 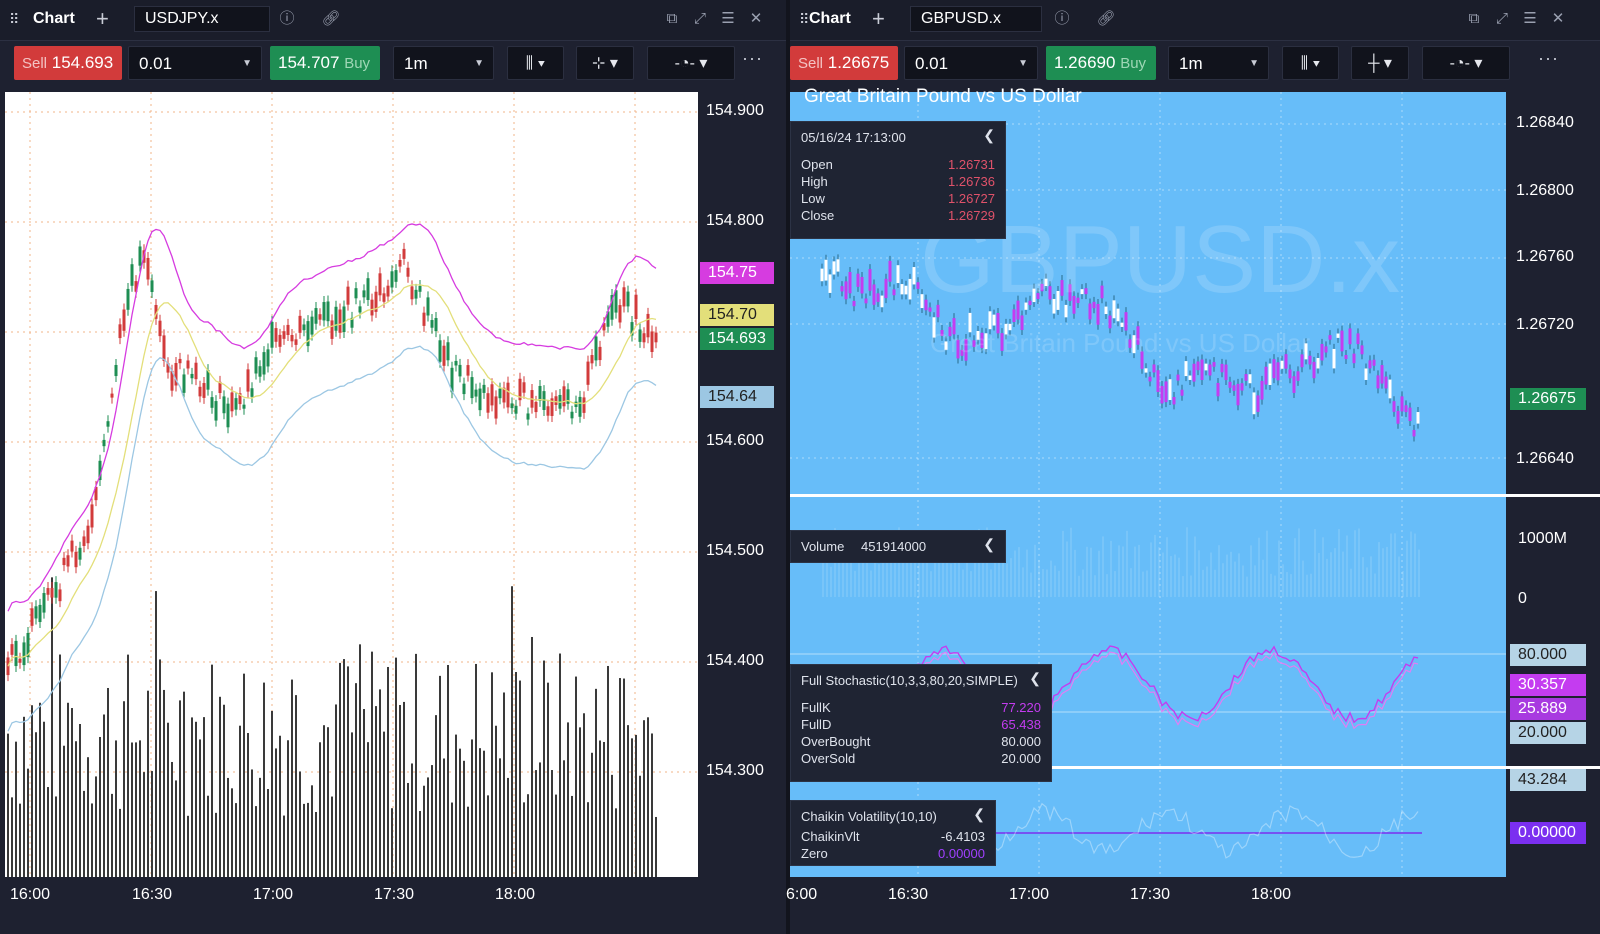 What do you see at coordinates (898, 216) in the screenshot?
I see `ohlc-row: Close 1.26729` at bounding box center [898, 216].